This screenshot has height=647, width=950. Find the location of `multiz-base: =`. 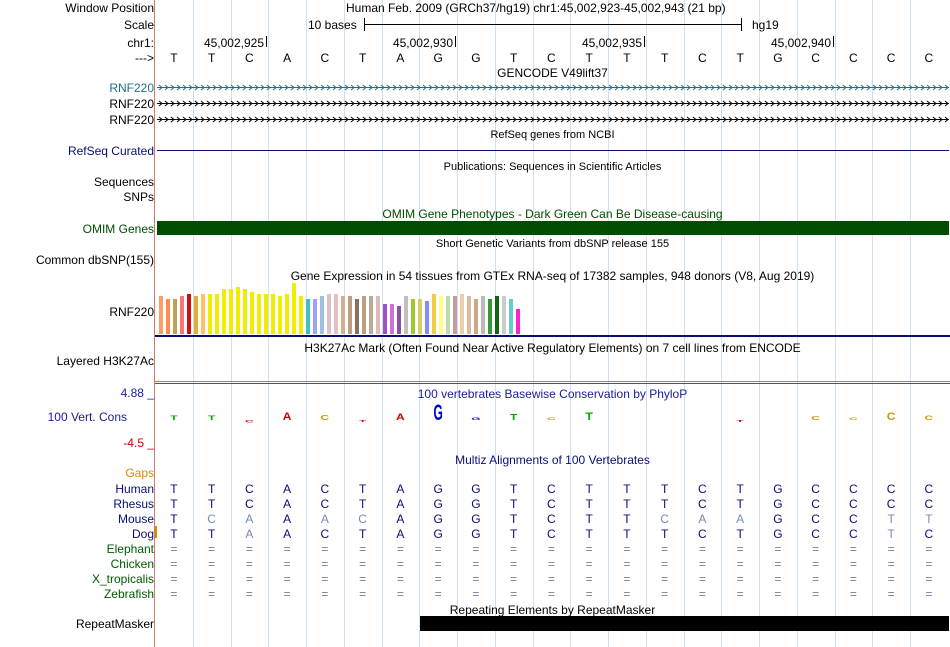

multiz-base: = is located at coordinates (929, 564).